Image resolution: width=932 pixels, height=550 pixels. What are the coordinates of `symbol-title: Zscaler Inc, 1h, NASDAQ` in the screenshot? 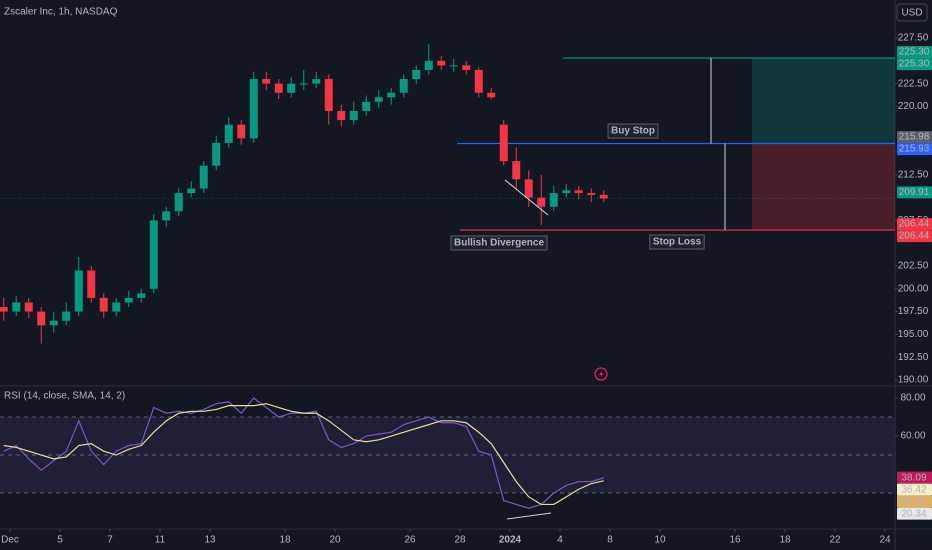 It's located at (61, 12).